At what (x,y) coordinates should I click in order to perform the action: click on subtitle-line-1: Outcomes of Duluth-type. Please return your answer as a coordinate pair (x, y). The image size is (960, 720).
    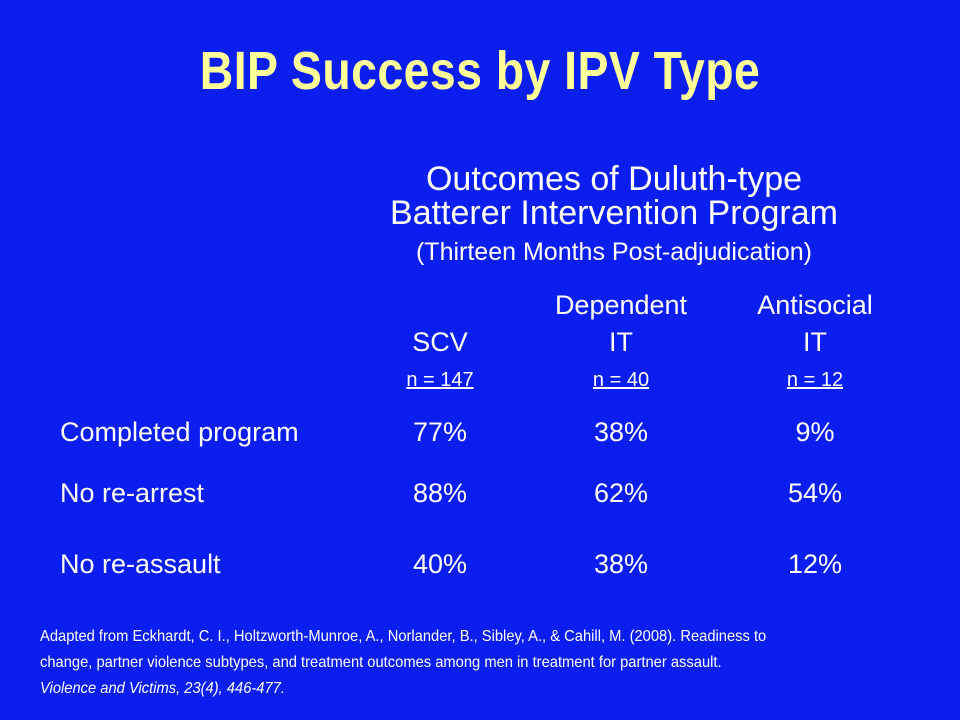
    Looking at the image, I should click on (614, 179).